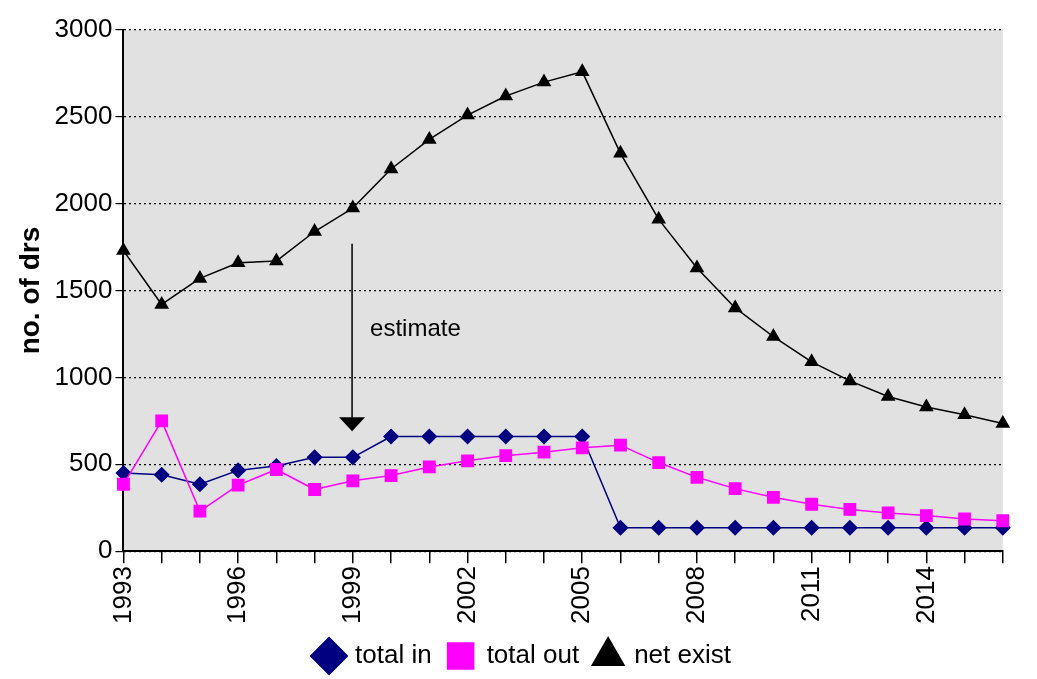 This screenshot has width=1037, height=679. Describe the element at coordinates (83, 115) in the screenshot. I see `y-tick-label: 2500` at that location.